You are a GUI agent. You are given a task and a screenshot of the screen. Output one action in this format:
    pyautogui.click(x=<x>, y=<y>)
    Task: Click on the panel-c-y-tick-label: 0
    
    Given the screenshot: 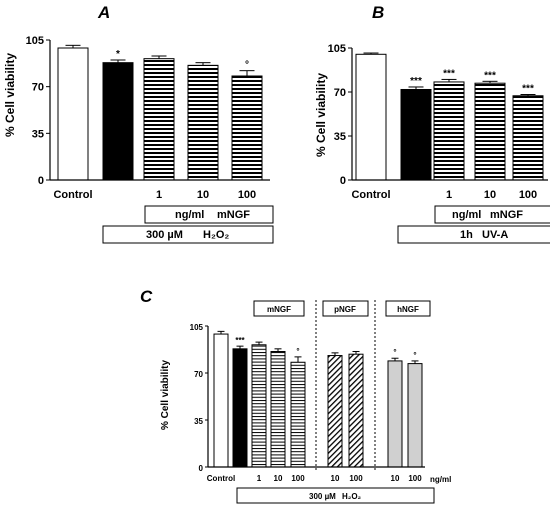 What is the action you would take?
    pyautogui.click(x=201, y=468)
    